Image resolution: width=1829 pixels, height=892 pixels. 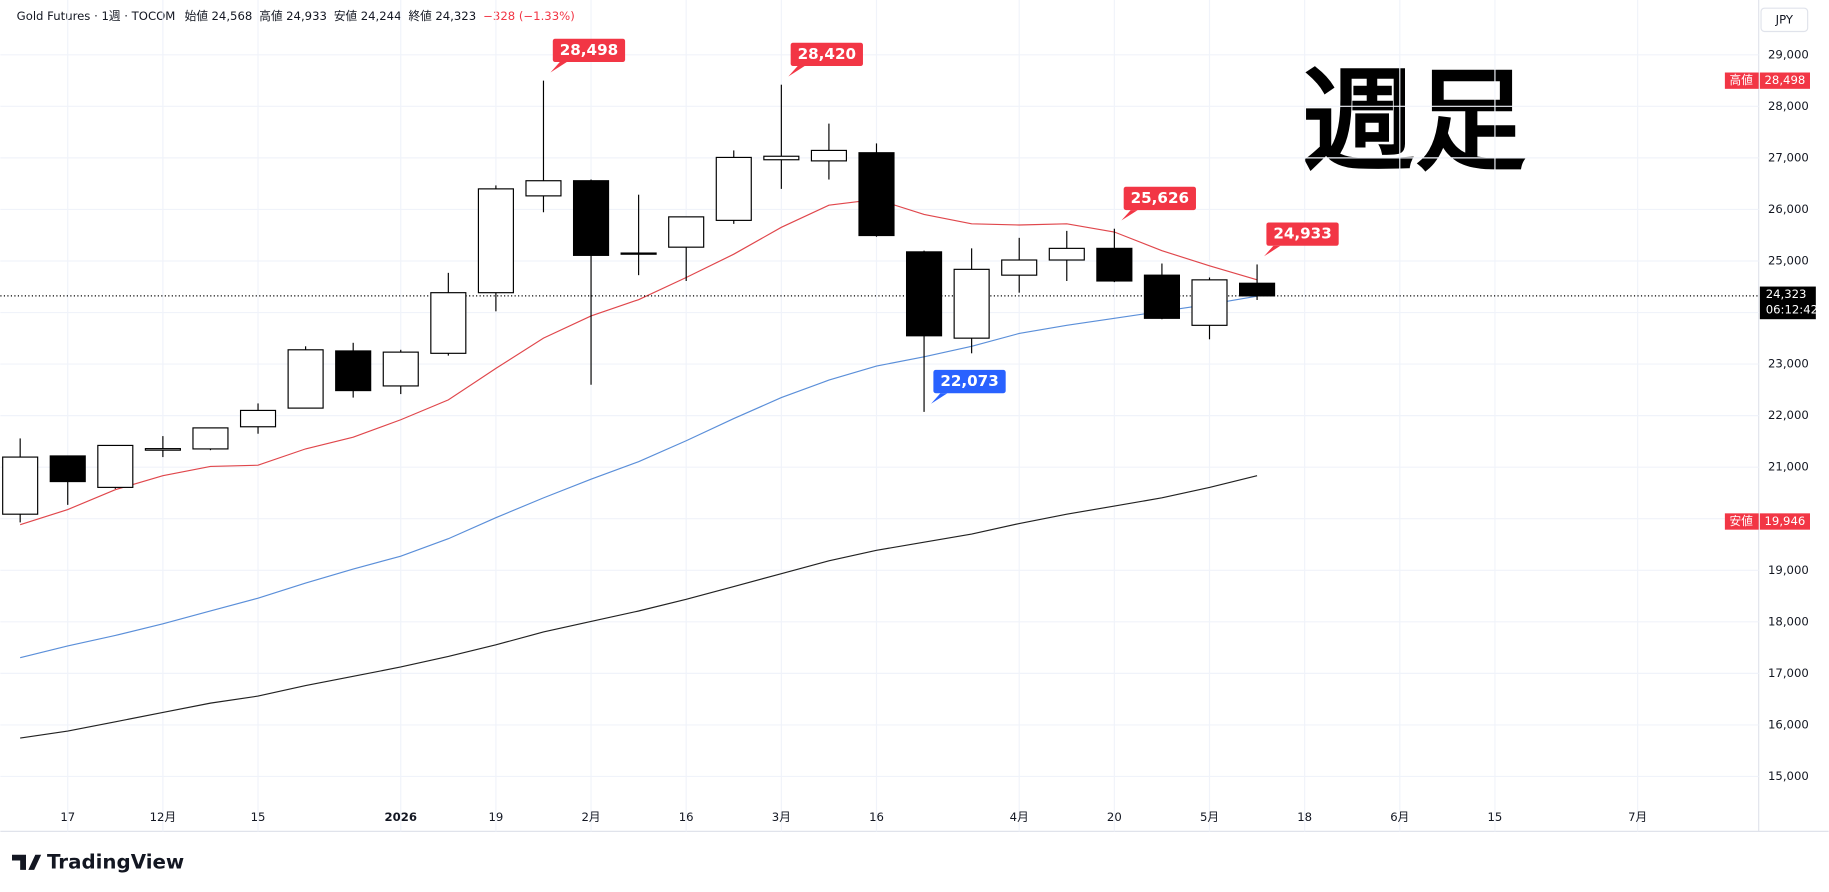 I want to click on currency: JPY, so click(x=1784, y=19).